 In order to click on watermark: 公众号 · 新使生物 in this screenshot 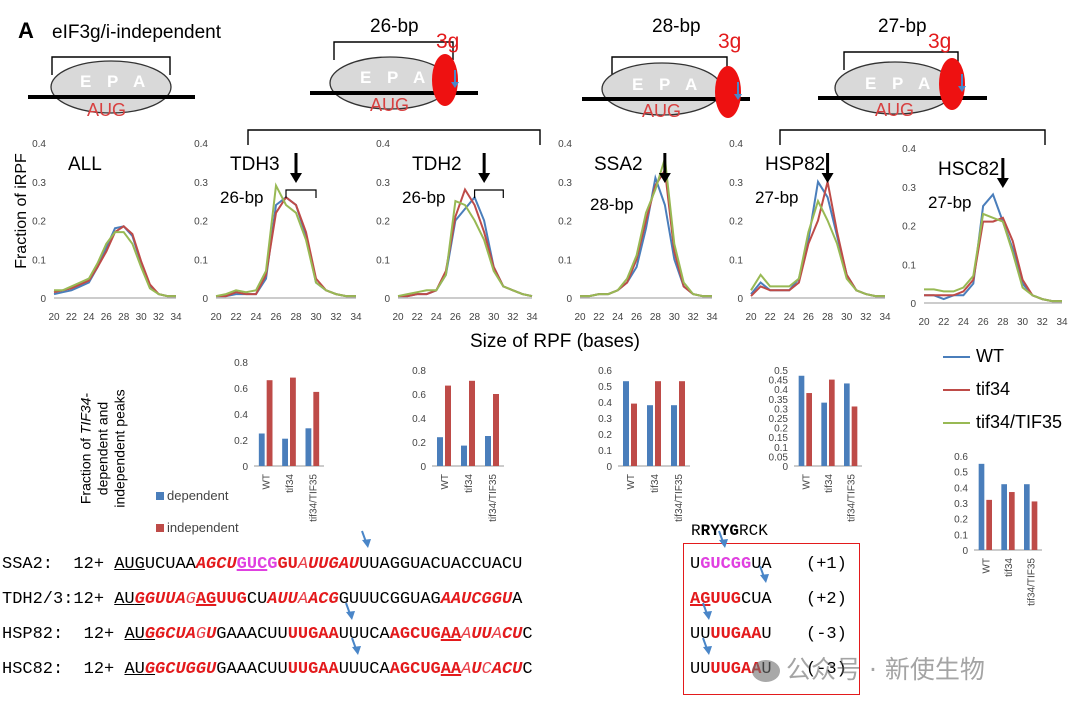, I will do `click(868, 668)`.